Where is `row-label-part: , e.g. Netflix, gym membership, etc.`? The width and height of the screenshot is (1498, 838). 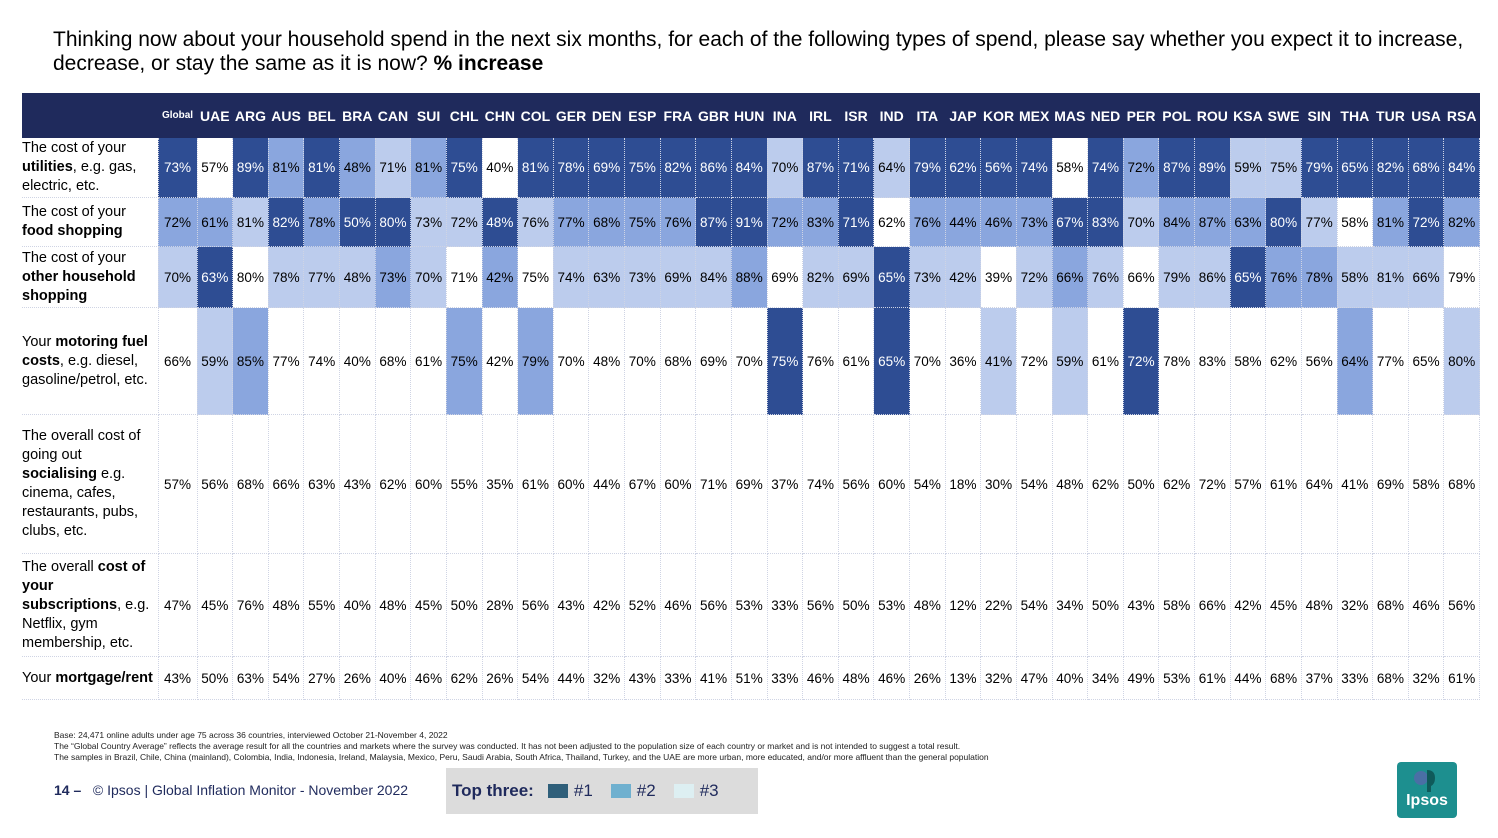 row-label-part: , e.g. Netflix, gym membership, etc. is located at coordinates (86, 623).